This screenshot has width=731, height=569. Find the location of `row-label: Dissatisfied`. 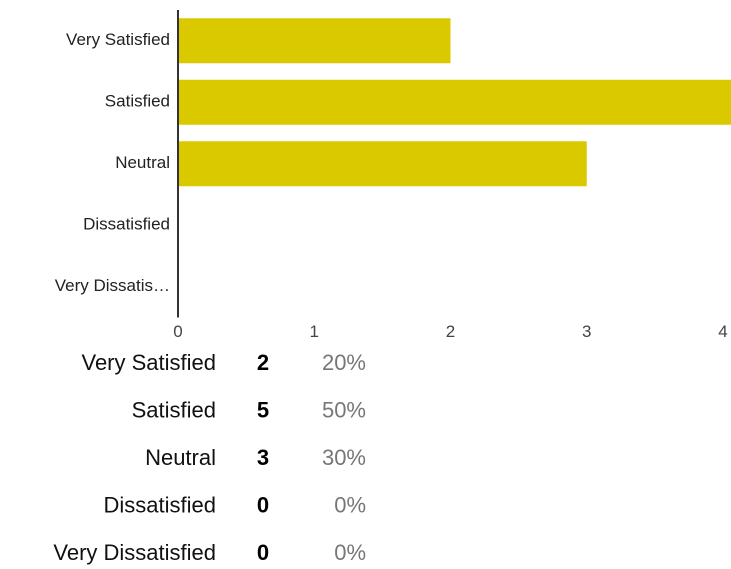

row-label: Dissatisfied is located at coordinates (160, 504).